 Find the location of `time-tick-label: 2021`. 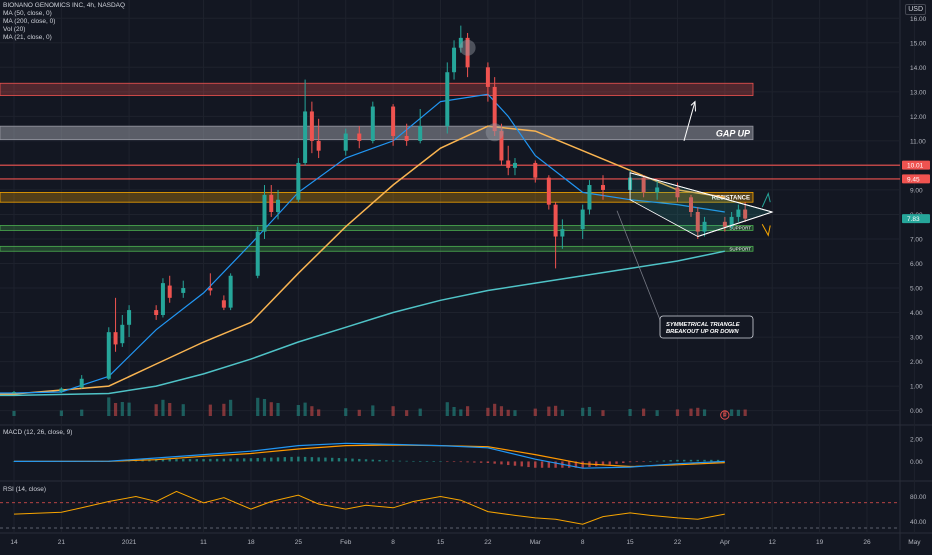

time-tick-label: 2021 is located at coordinates (129, 542).